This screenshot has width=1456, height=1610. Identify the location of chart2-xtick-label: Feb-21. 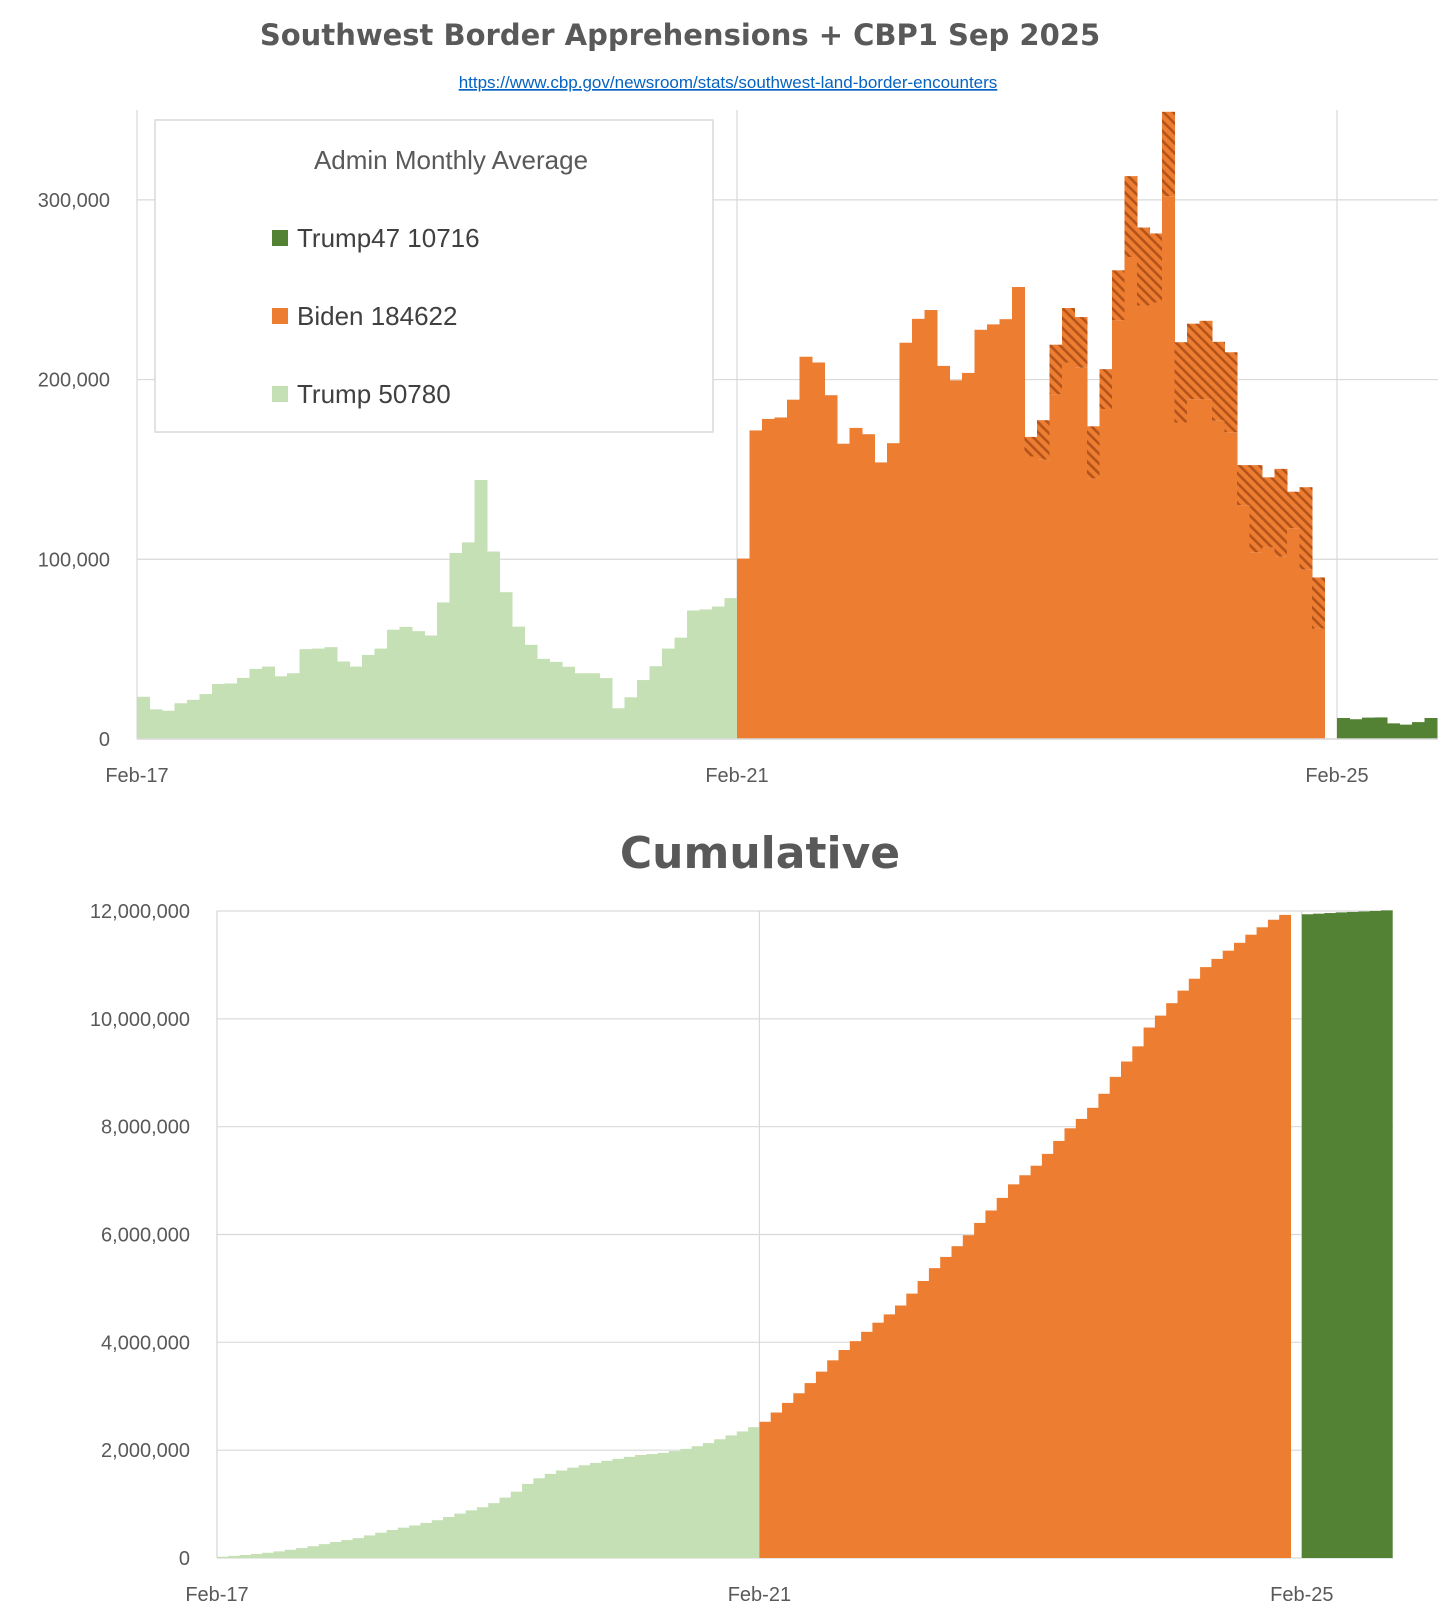
(759, 1595).